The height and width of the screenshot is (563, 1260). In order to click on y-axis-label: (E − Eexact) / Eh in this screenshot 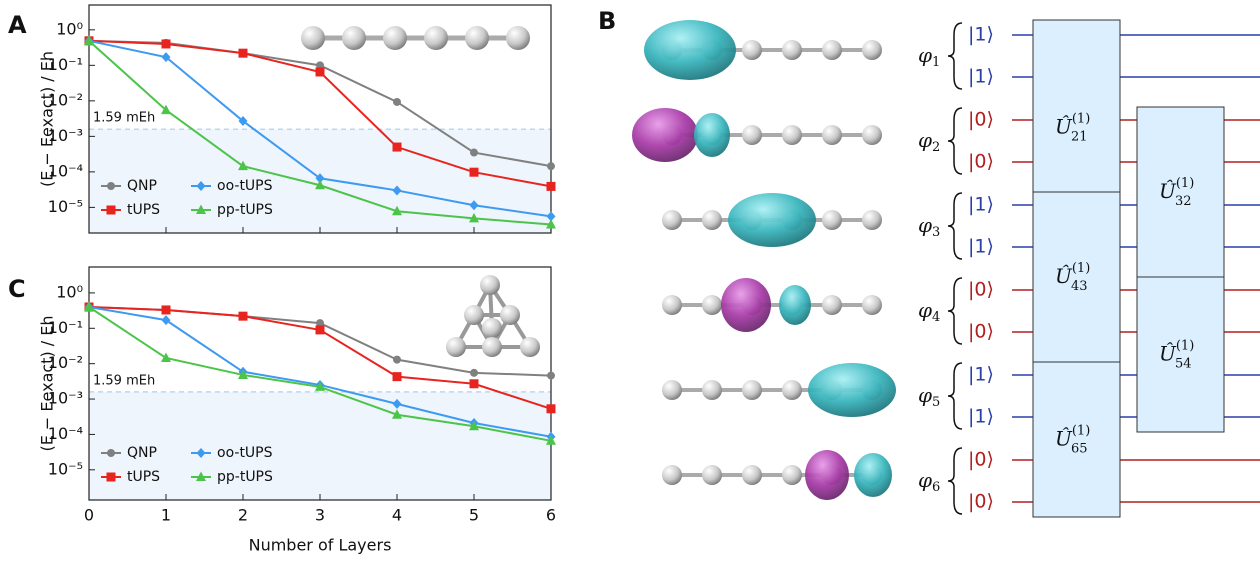, I will do `click(47, 119)`.